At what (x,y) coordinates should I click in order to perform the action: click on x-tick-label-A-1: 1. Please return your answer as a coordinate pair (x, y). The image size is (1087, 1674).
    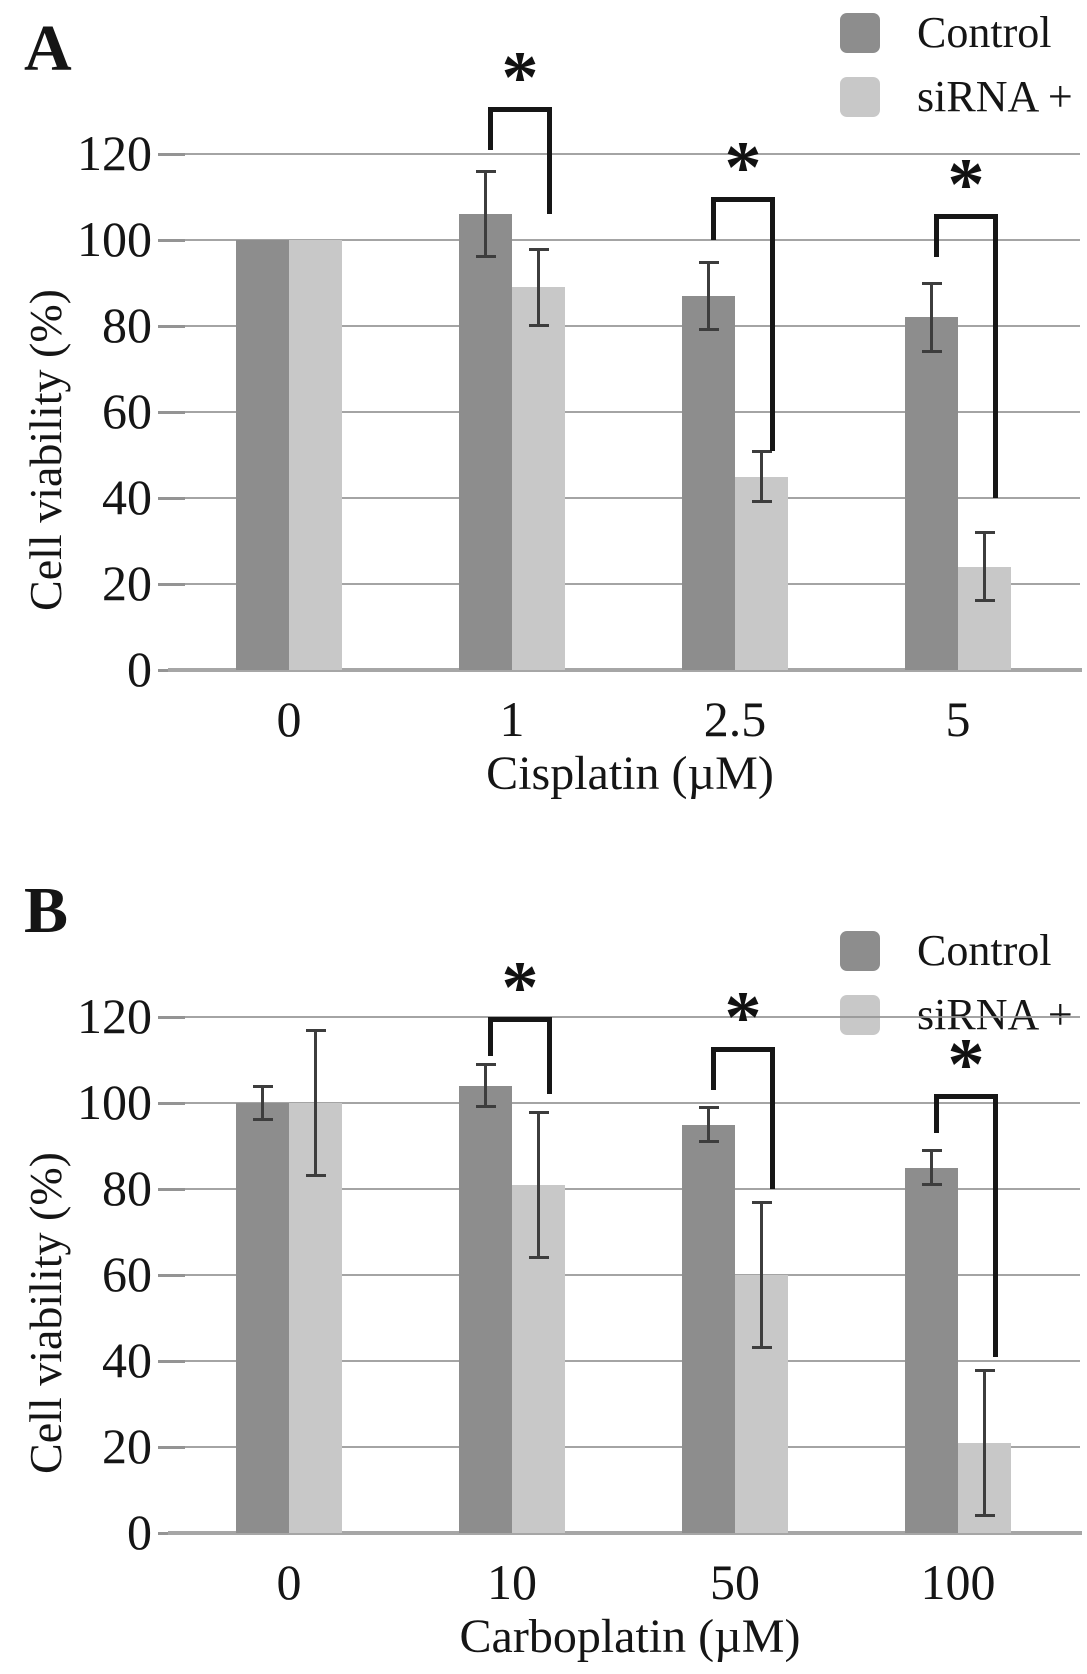
    Looking at the image, I should click on (512, 719).